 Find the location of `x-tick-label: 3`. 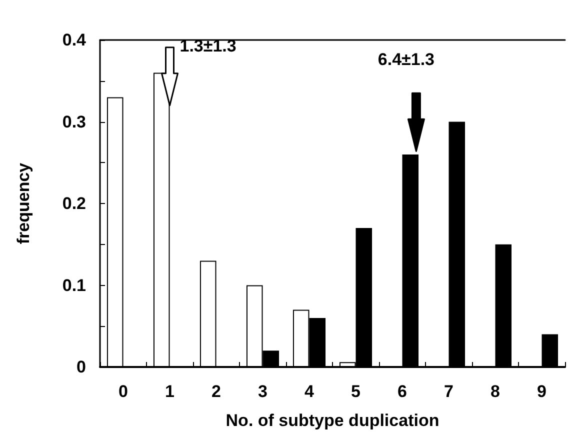

x-tick-label: 3 is located at coordinates (263, 391).